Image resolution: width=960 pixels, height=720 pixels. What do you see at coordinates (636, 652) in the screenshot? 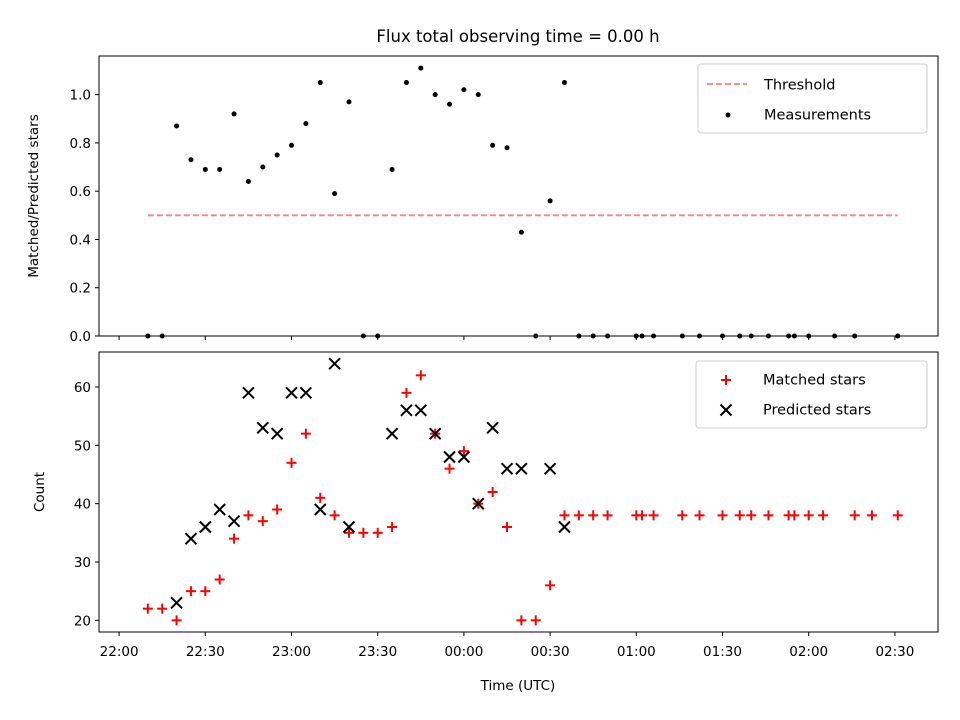
I see `count-x-tick-label: 01:00` at bounding box center [636, 652].